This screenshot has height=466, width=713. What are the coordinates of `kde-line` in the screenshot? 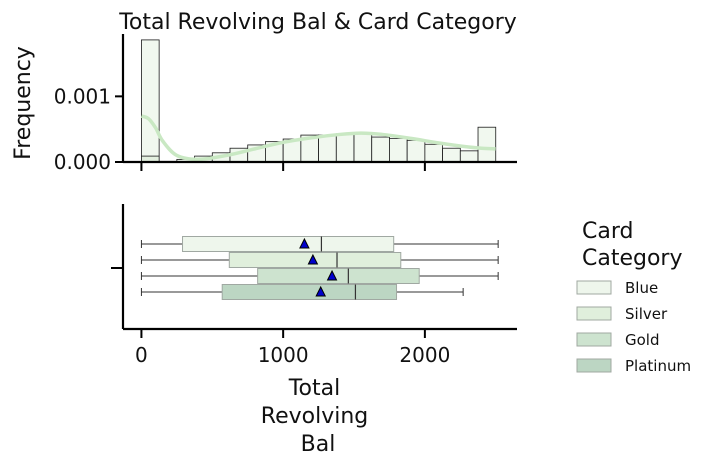 It's located at (318, 138).